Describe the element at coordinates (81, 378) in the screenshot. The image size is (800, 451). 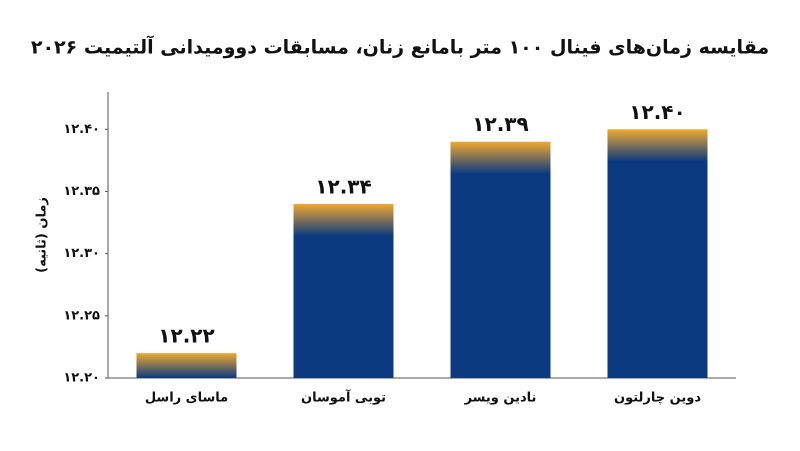
I see `y-tick-label: ۱۲.۲۰` at that location.